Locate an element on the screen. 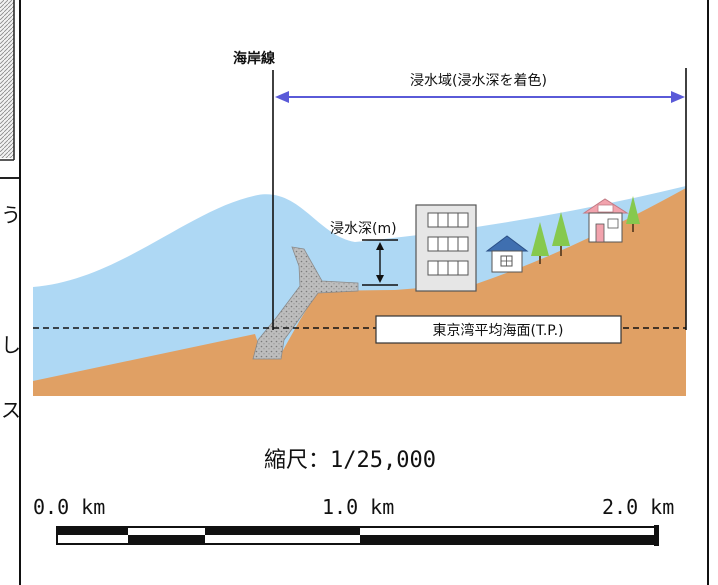  side-fragment-text: う is located at coordinates (11, 215).